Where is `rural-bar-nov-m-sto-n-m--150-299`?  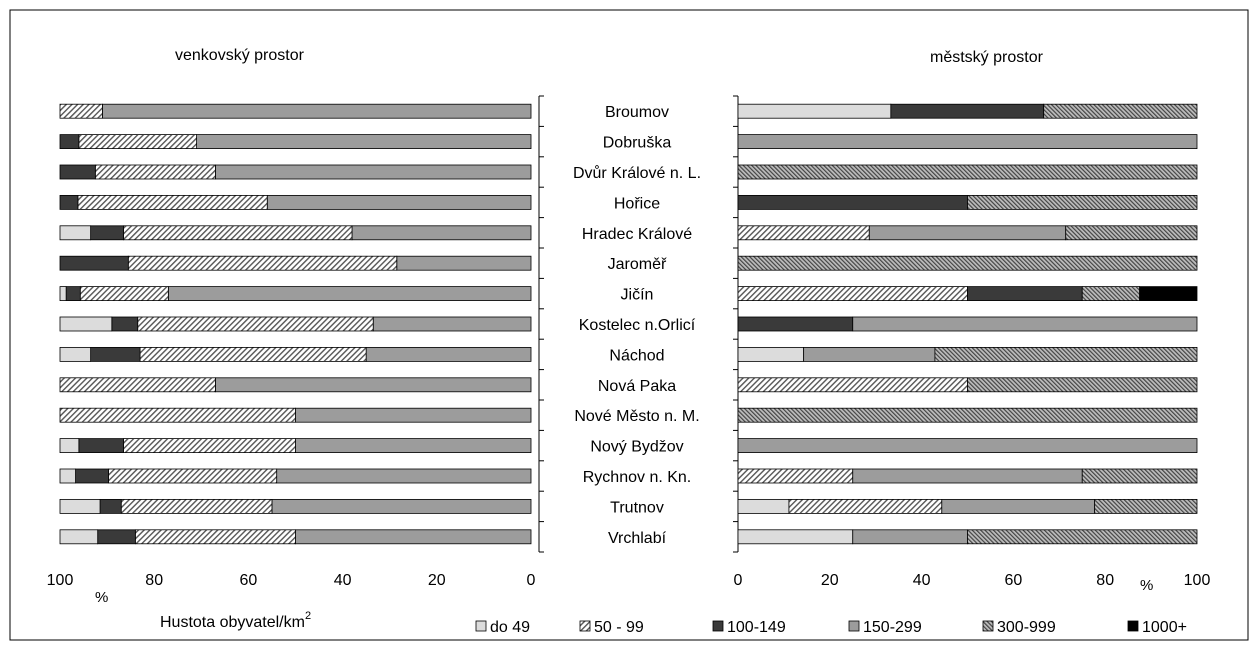 rural-bar-nov-m-sto-n-m--150-299 is located at coordinates (413, 415).